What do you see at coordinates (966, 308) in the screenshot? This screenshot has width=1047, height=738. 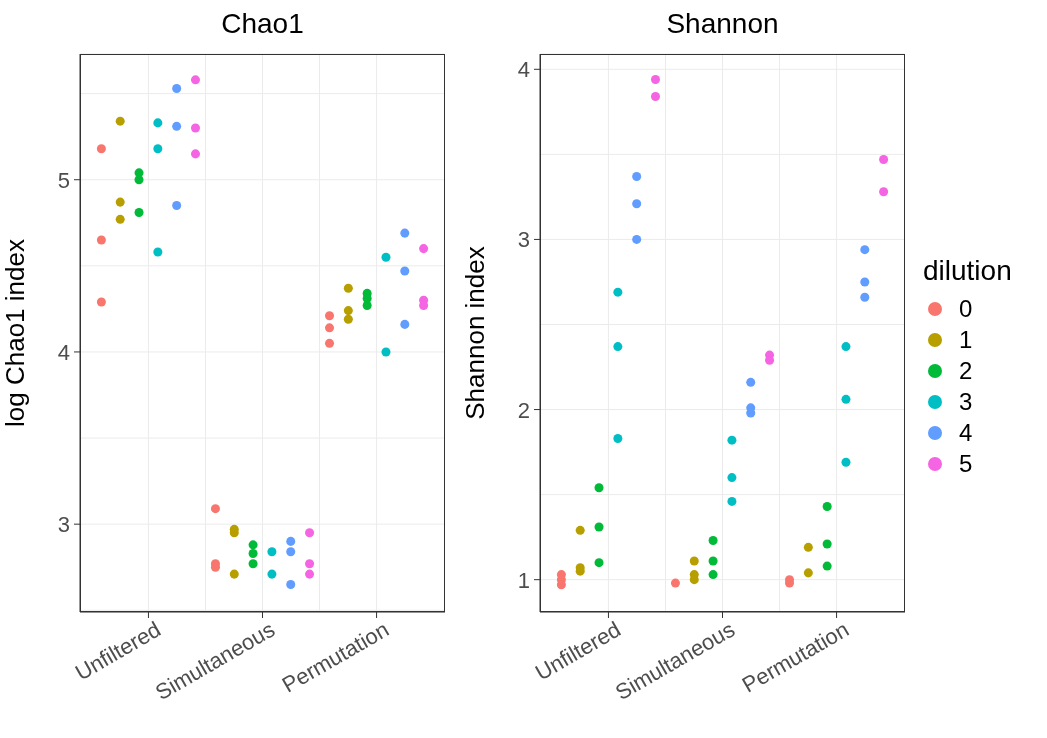 I see `legend-label: 0` at bounding box center [966, 308].